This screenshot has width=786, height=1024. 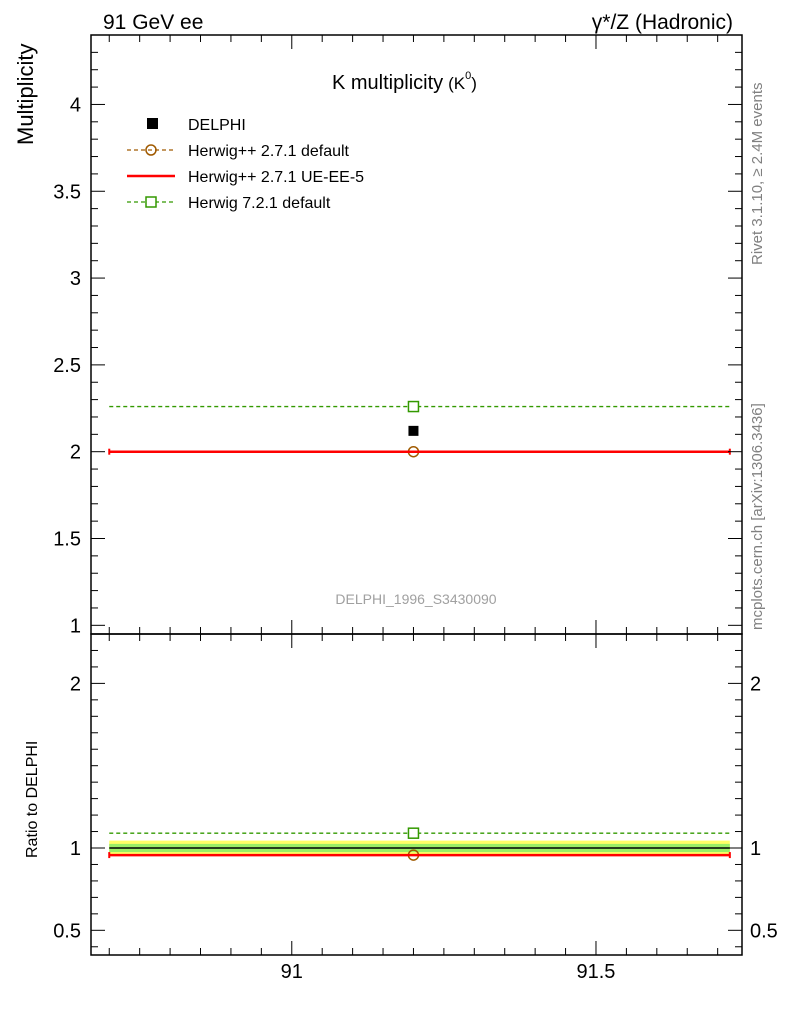 I want to click on ratio-ytick-label: 0.5, so click(x=67, y=931).